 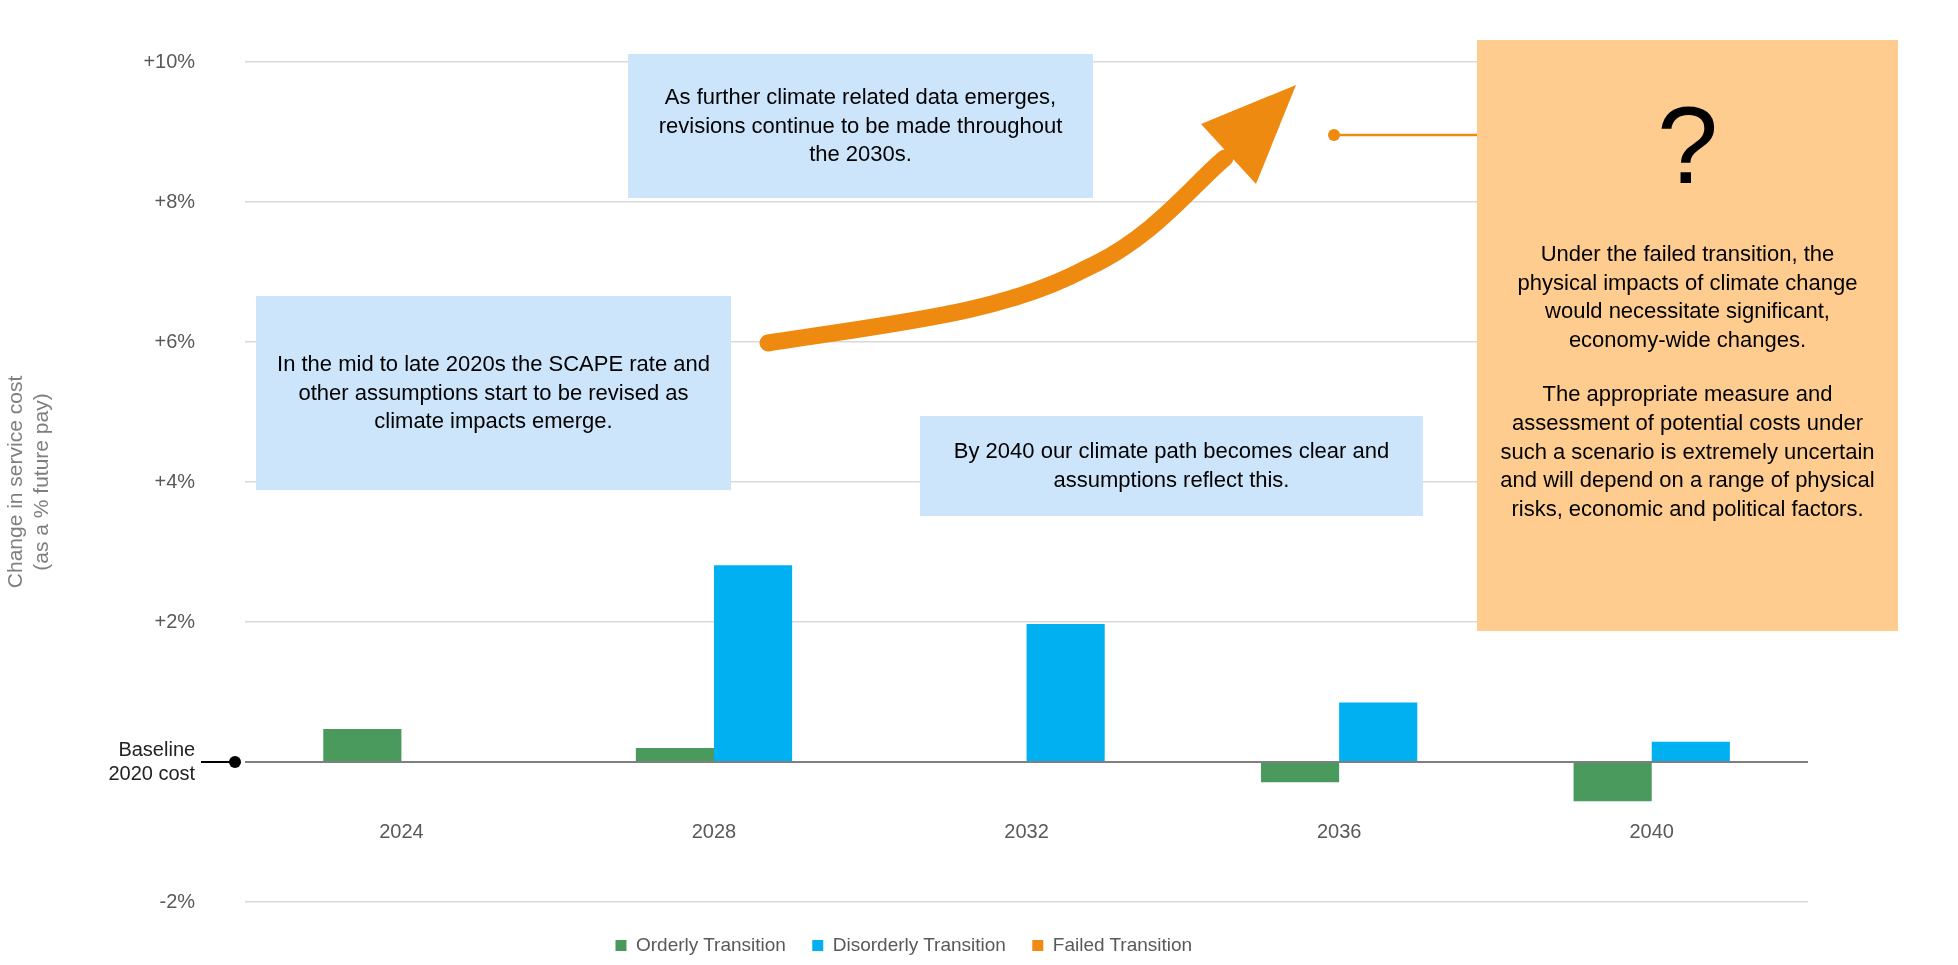 I want to click on callout-box: ? Under the failed transition, the physical impacts of climate change would necessitate significant, economy-wide changes. The appropriate measure and assessment of potential costs under such a scenario is extremely uncertain and will depend on a range of physical risks, economic and political factors., so click(x=1687, y=335).